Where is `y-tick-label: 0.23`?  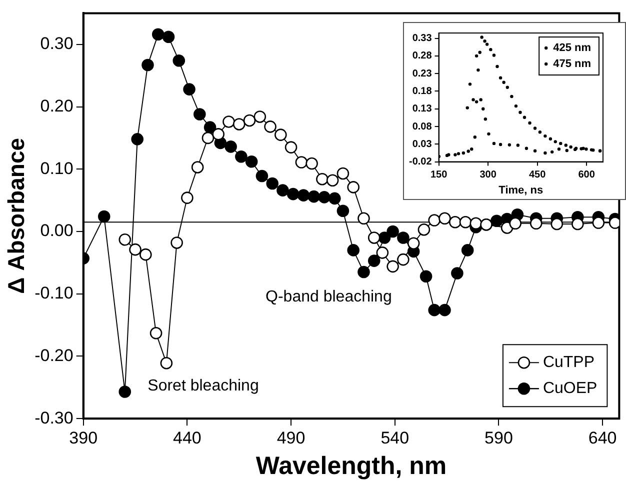 y-tick-label: 0.23 is located at coordinates (422, 74).